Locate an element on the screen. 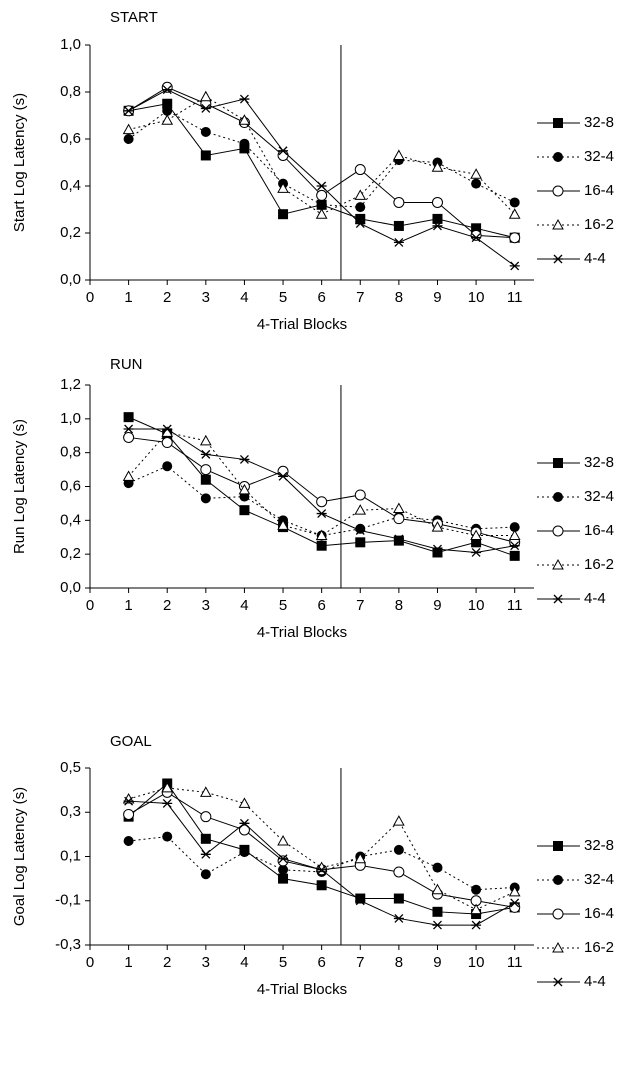  legend-label: 32-8 is located at coordinates (599, 122).